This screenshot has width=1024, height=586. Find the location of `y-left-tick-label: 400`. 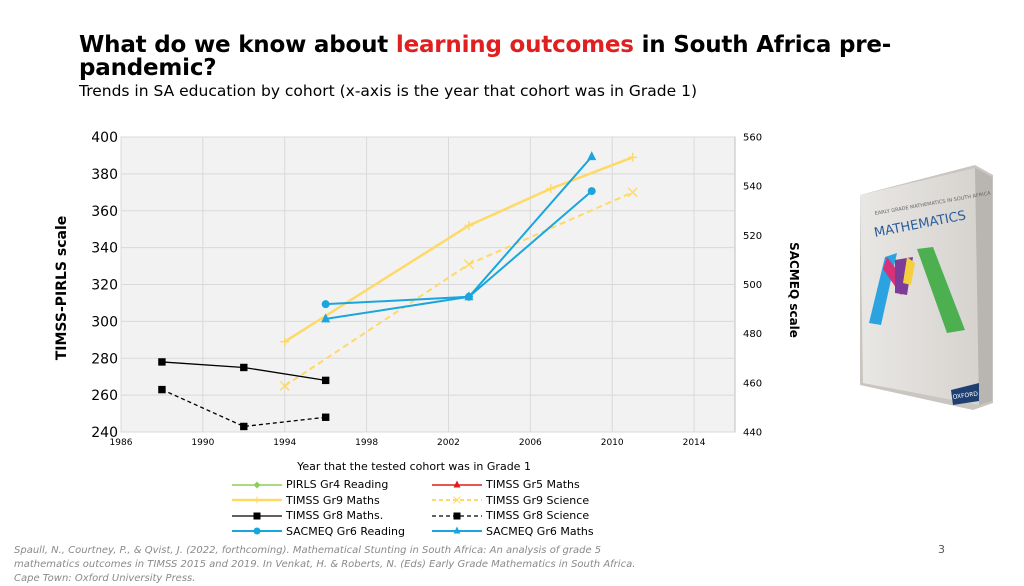

y-left-tick-label: 400 is located at coordinates (104, 138).